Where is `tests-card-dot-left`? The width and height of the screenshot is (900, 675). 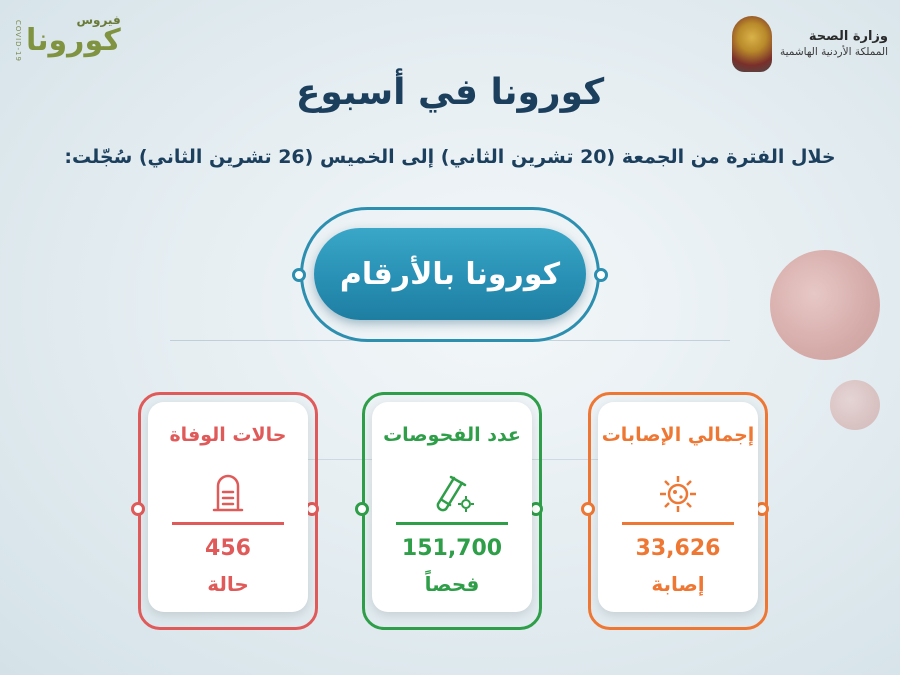 tests-card-dot-left is located at coordinates (362, 509).